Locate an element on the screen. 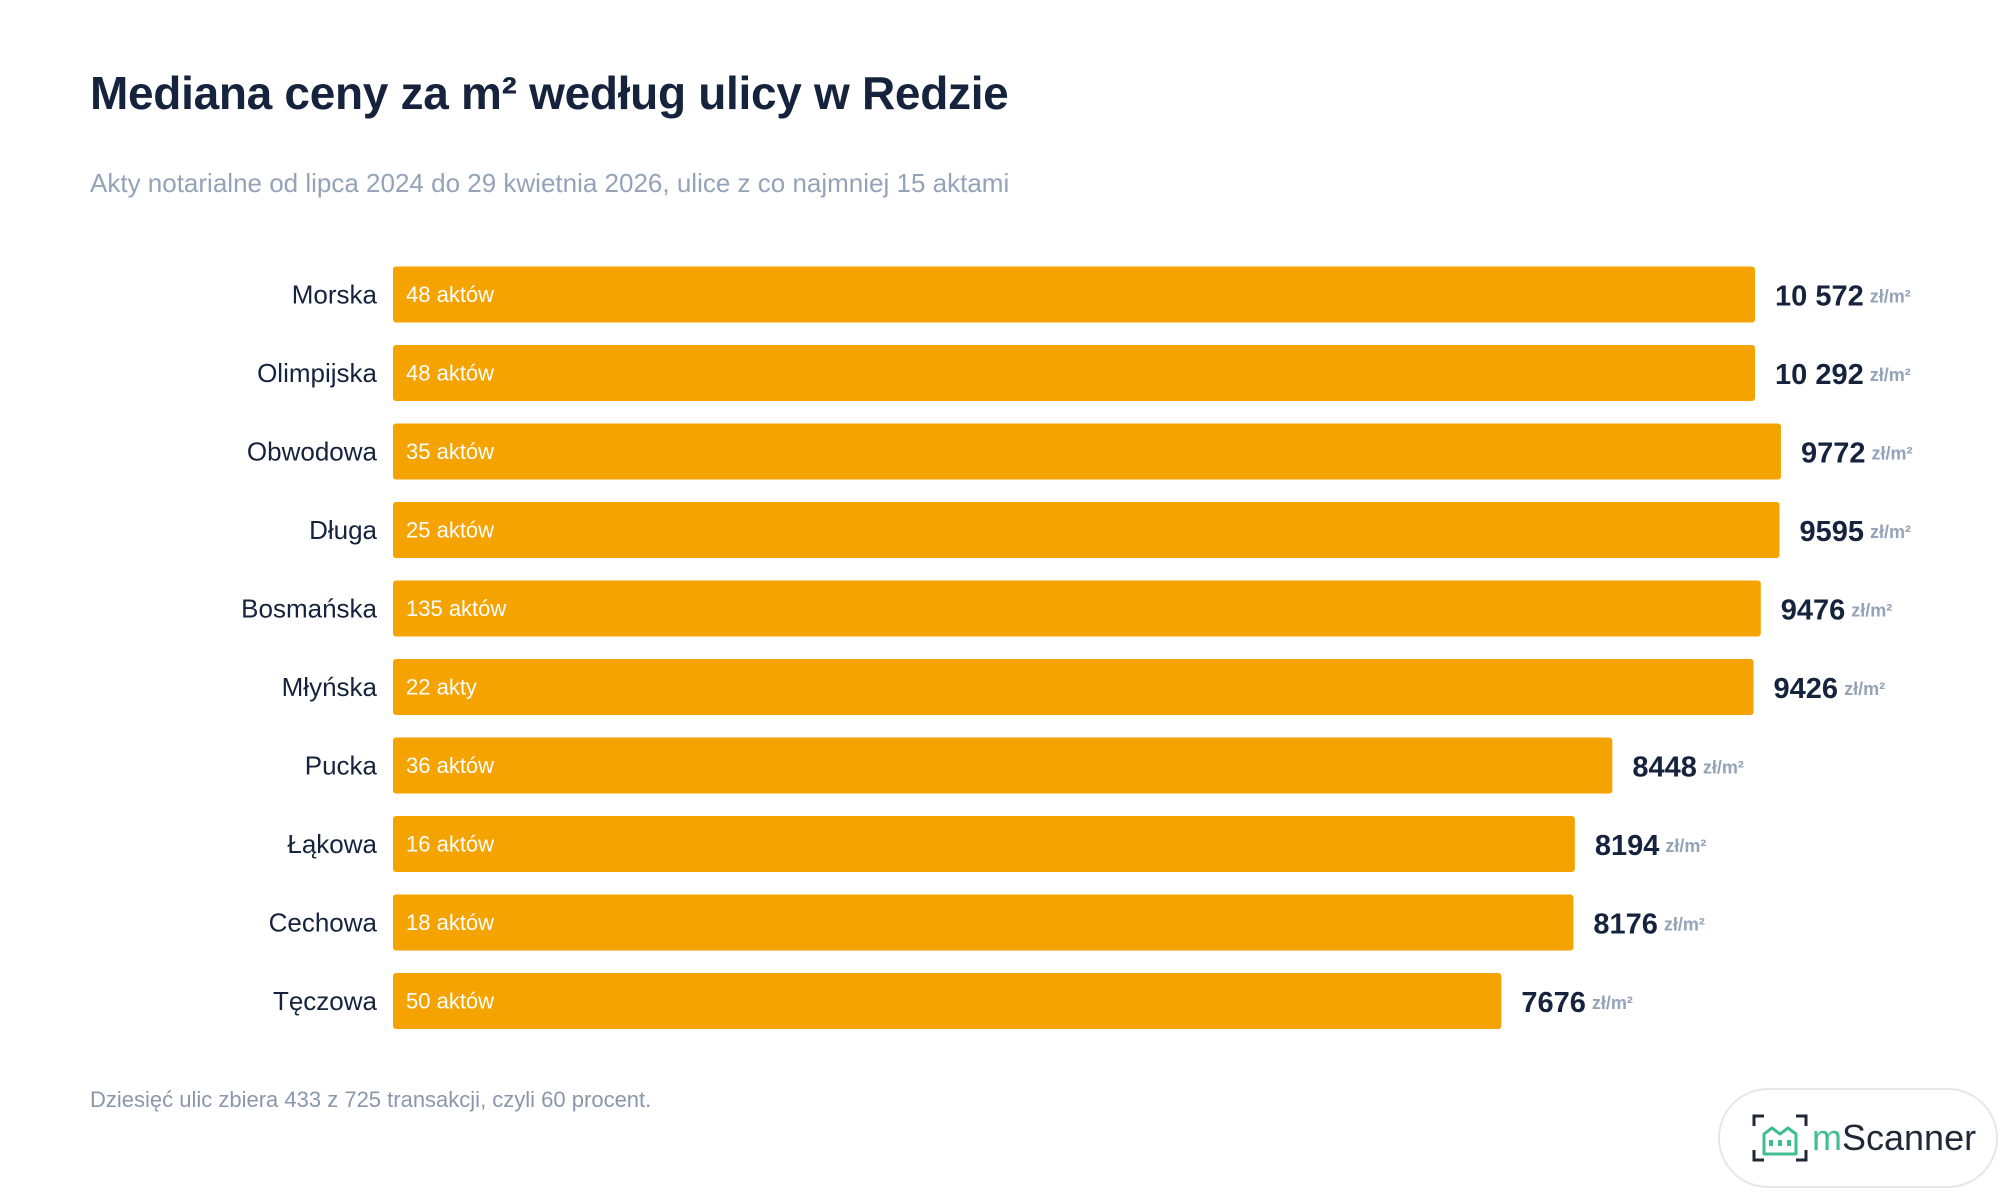 The image size is (2000, 1200). building-scan-icon is located at coordinates (1780, 1138).